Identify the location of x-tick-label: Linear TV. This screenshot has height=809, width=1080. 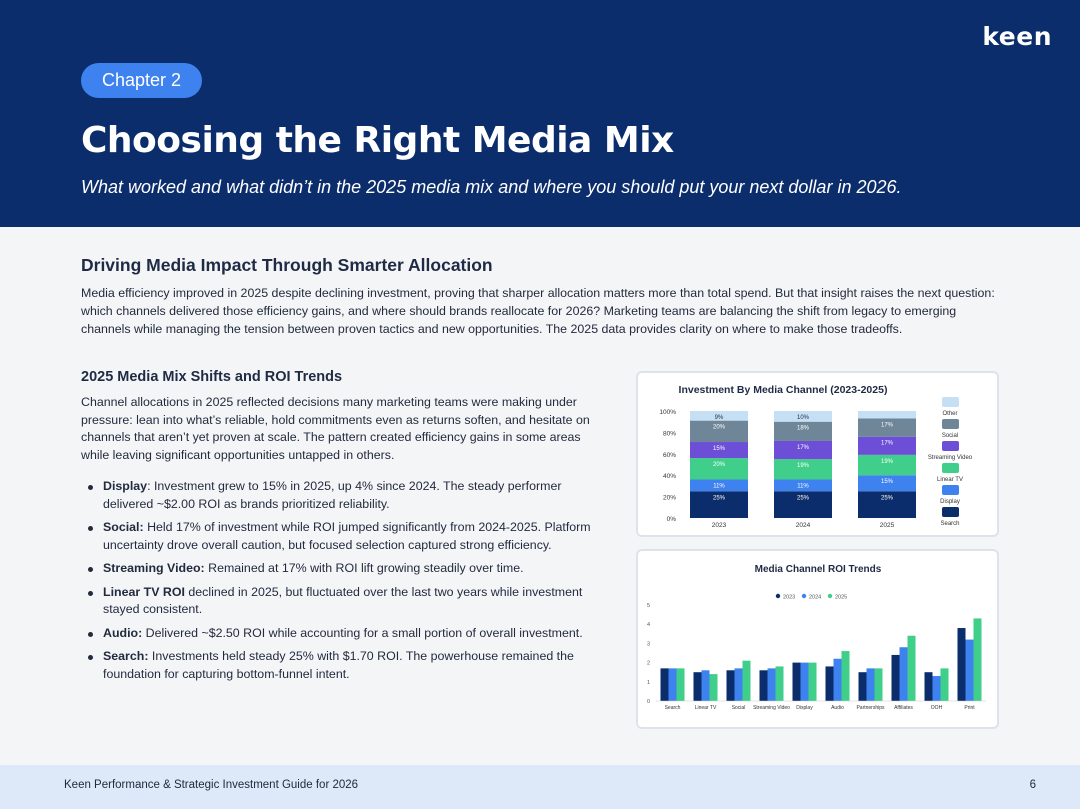
(706, 708).